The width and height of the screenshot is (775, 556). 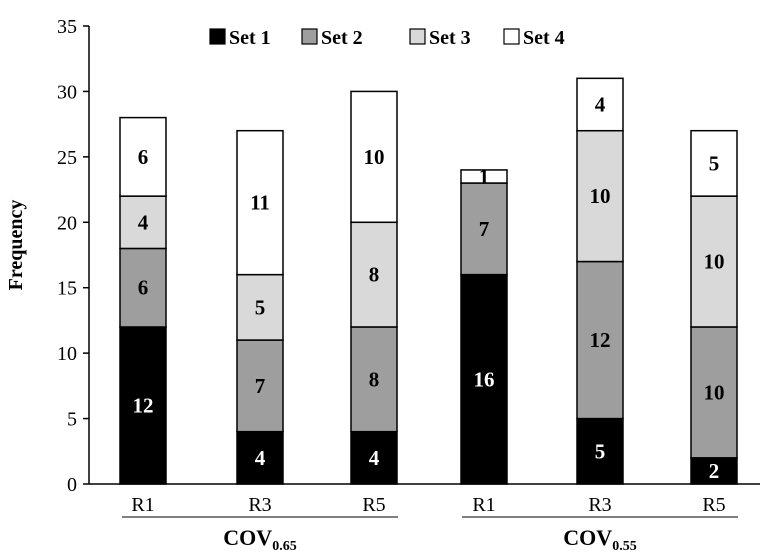 I want to click on group-label-subscript: 0.55, so click(x=624, y=546).